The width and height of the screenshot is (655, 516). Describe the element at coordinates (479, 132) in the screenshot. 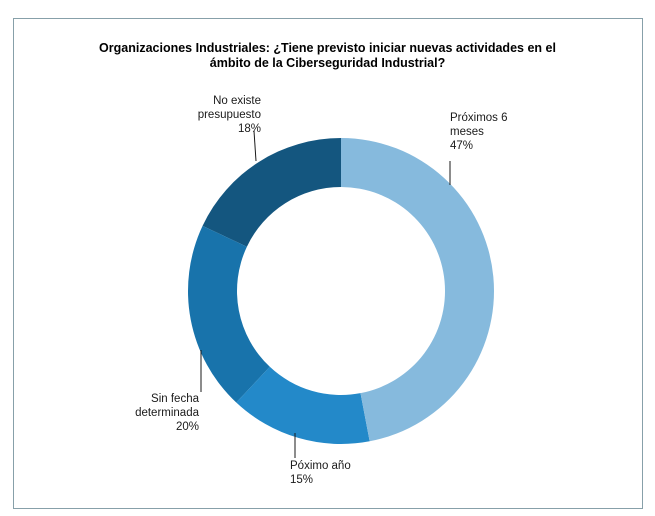

I see `callout-label-proximos-6-meses: Próximos 6 meses 47%` at that location.